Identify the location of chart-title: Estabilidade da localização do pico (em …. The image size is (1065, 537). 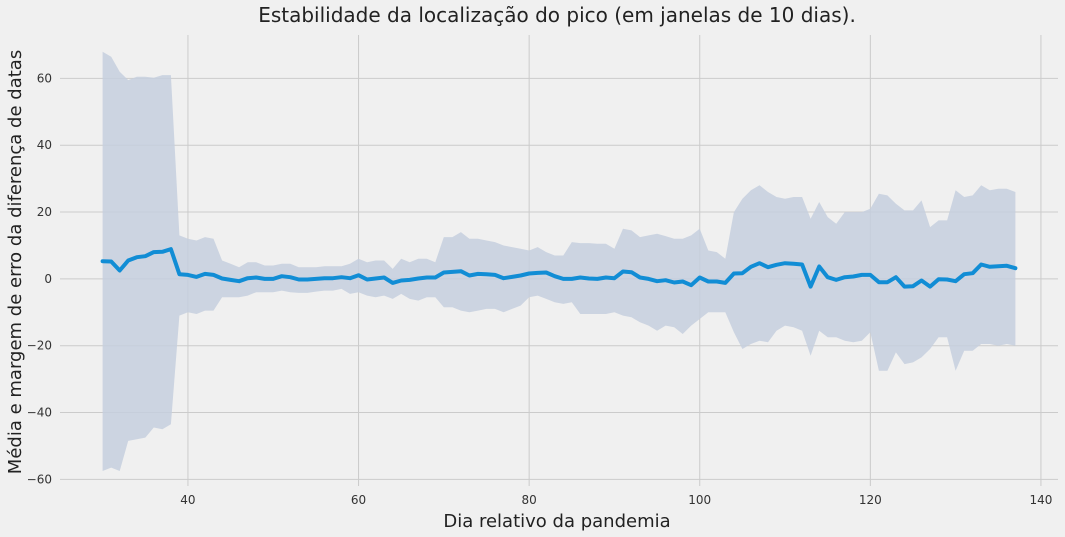
(557, 15).